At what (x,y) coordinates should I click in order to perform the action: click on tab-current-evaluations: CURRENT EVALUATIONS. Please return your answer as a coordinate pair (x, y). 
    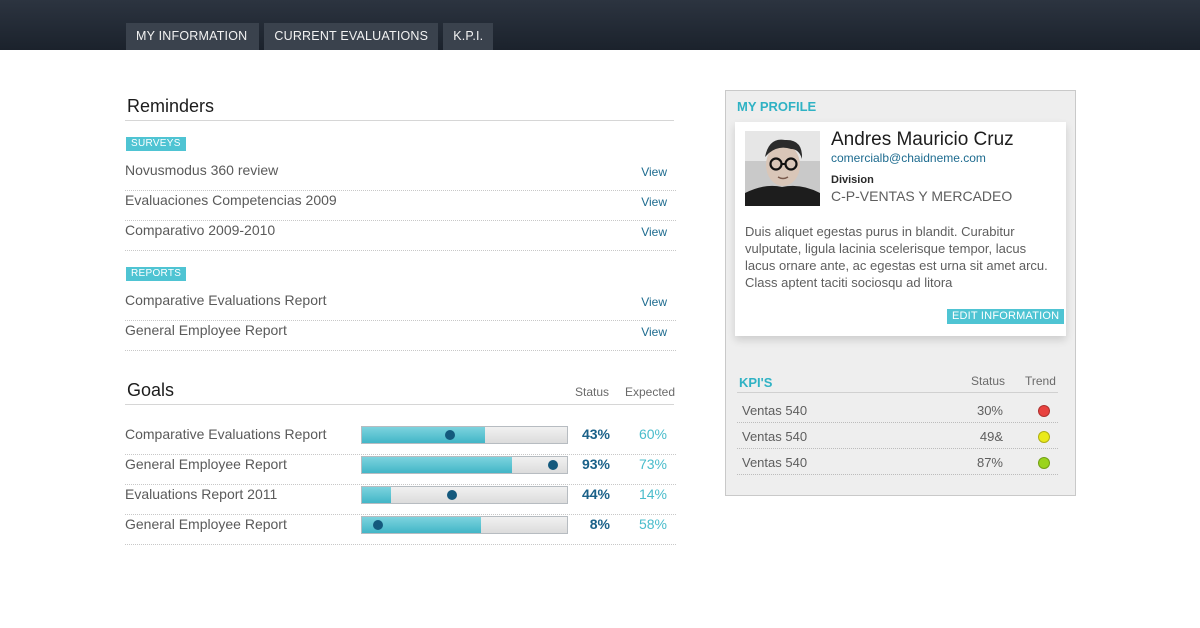
    Looking at the image, I should click on (351, 36).